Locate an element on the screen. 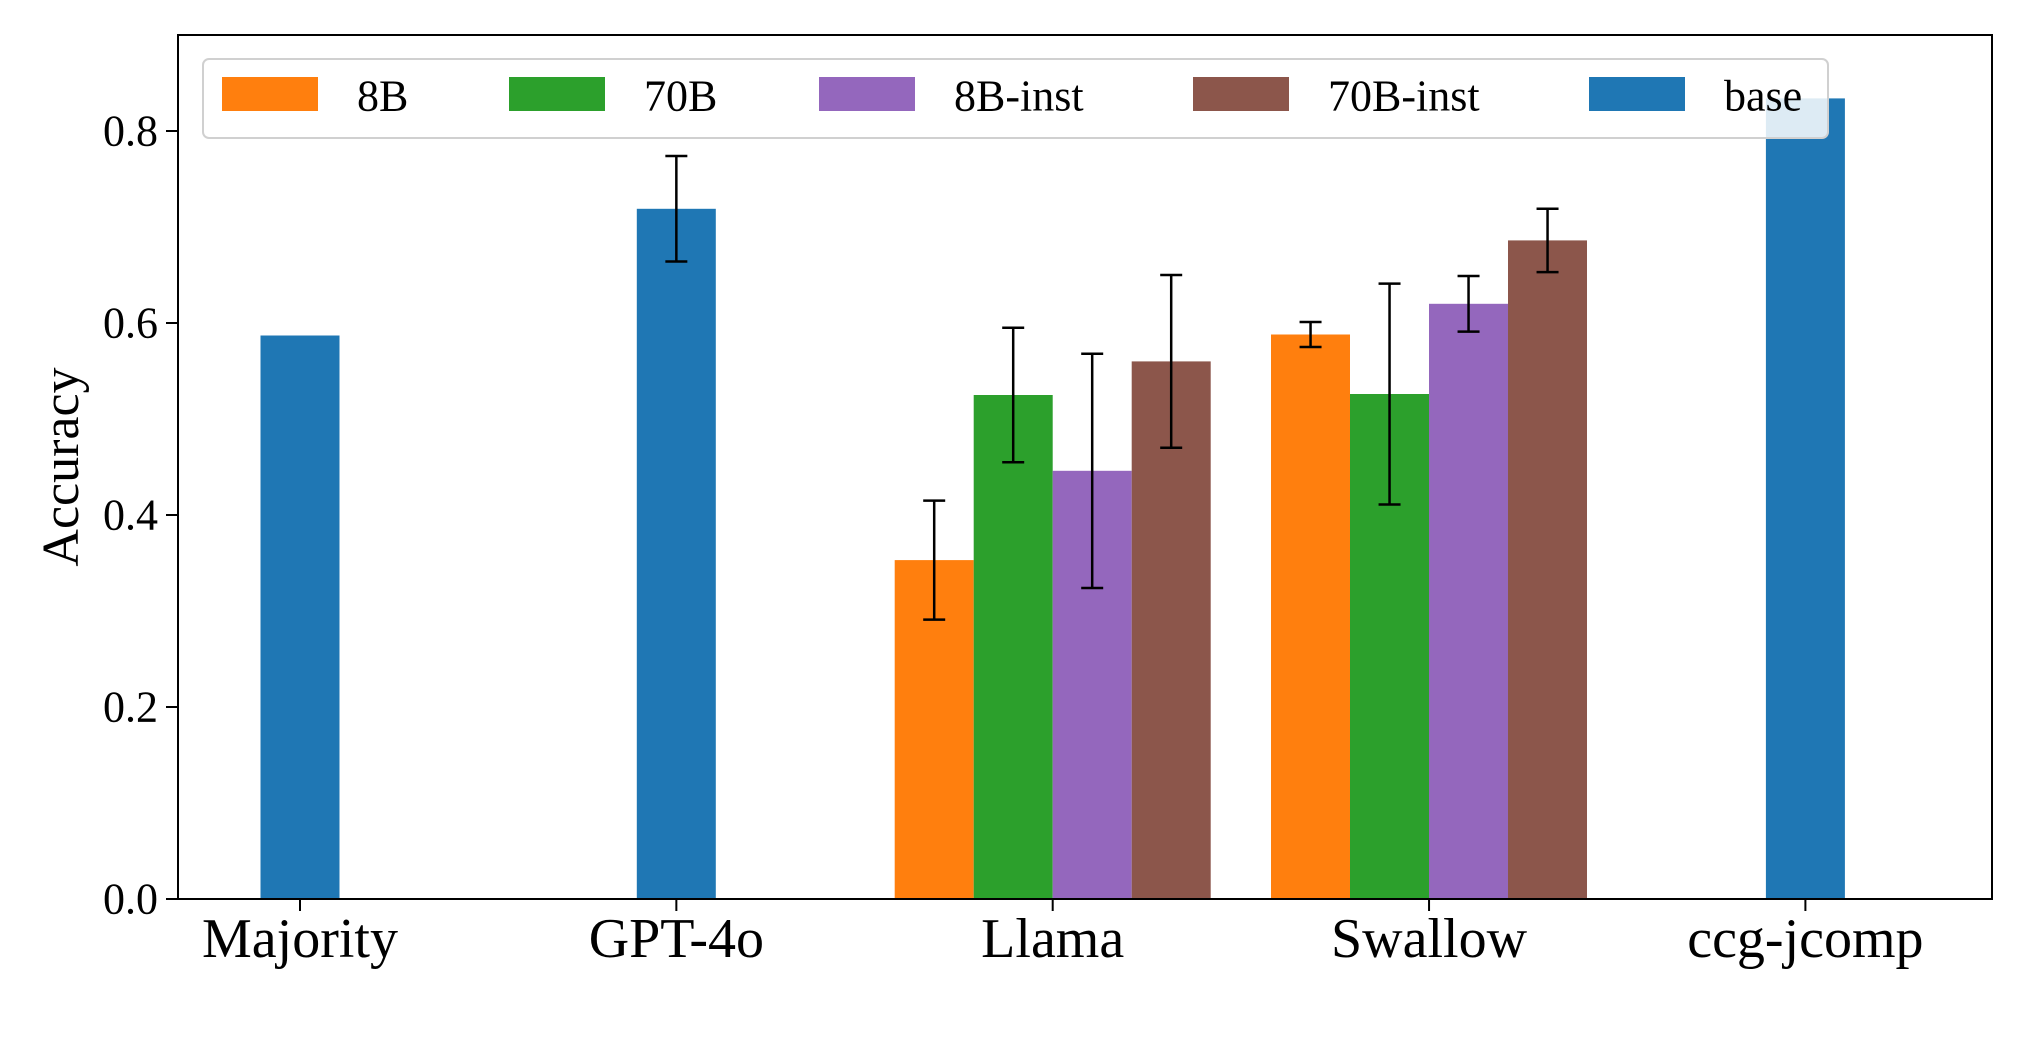 This screenshot has width=2030, height=1058. legend: 8B 70B 8B-inst 70B-inst base is located at coordinates (1015, 98).